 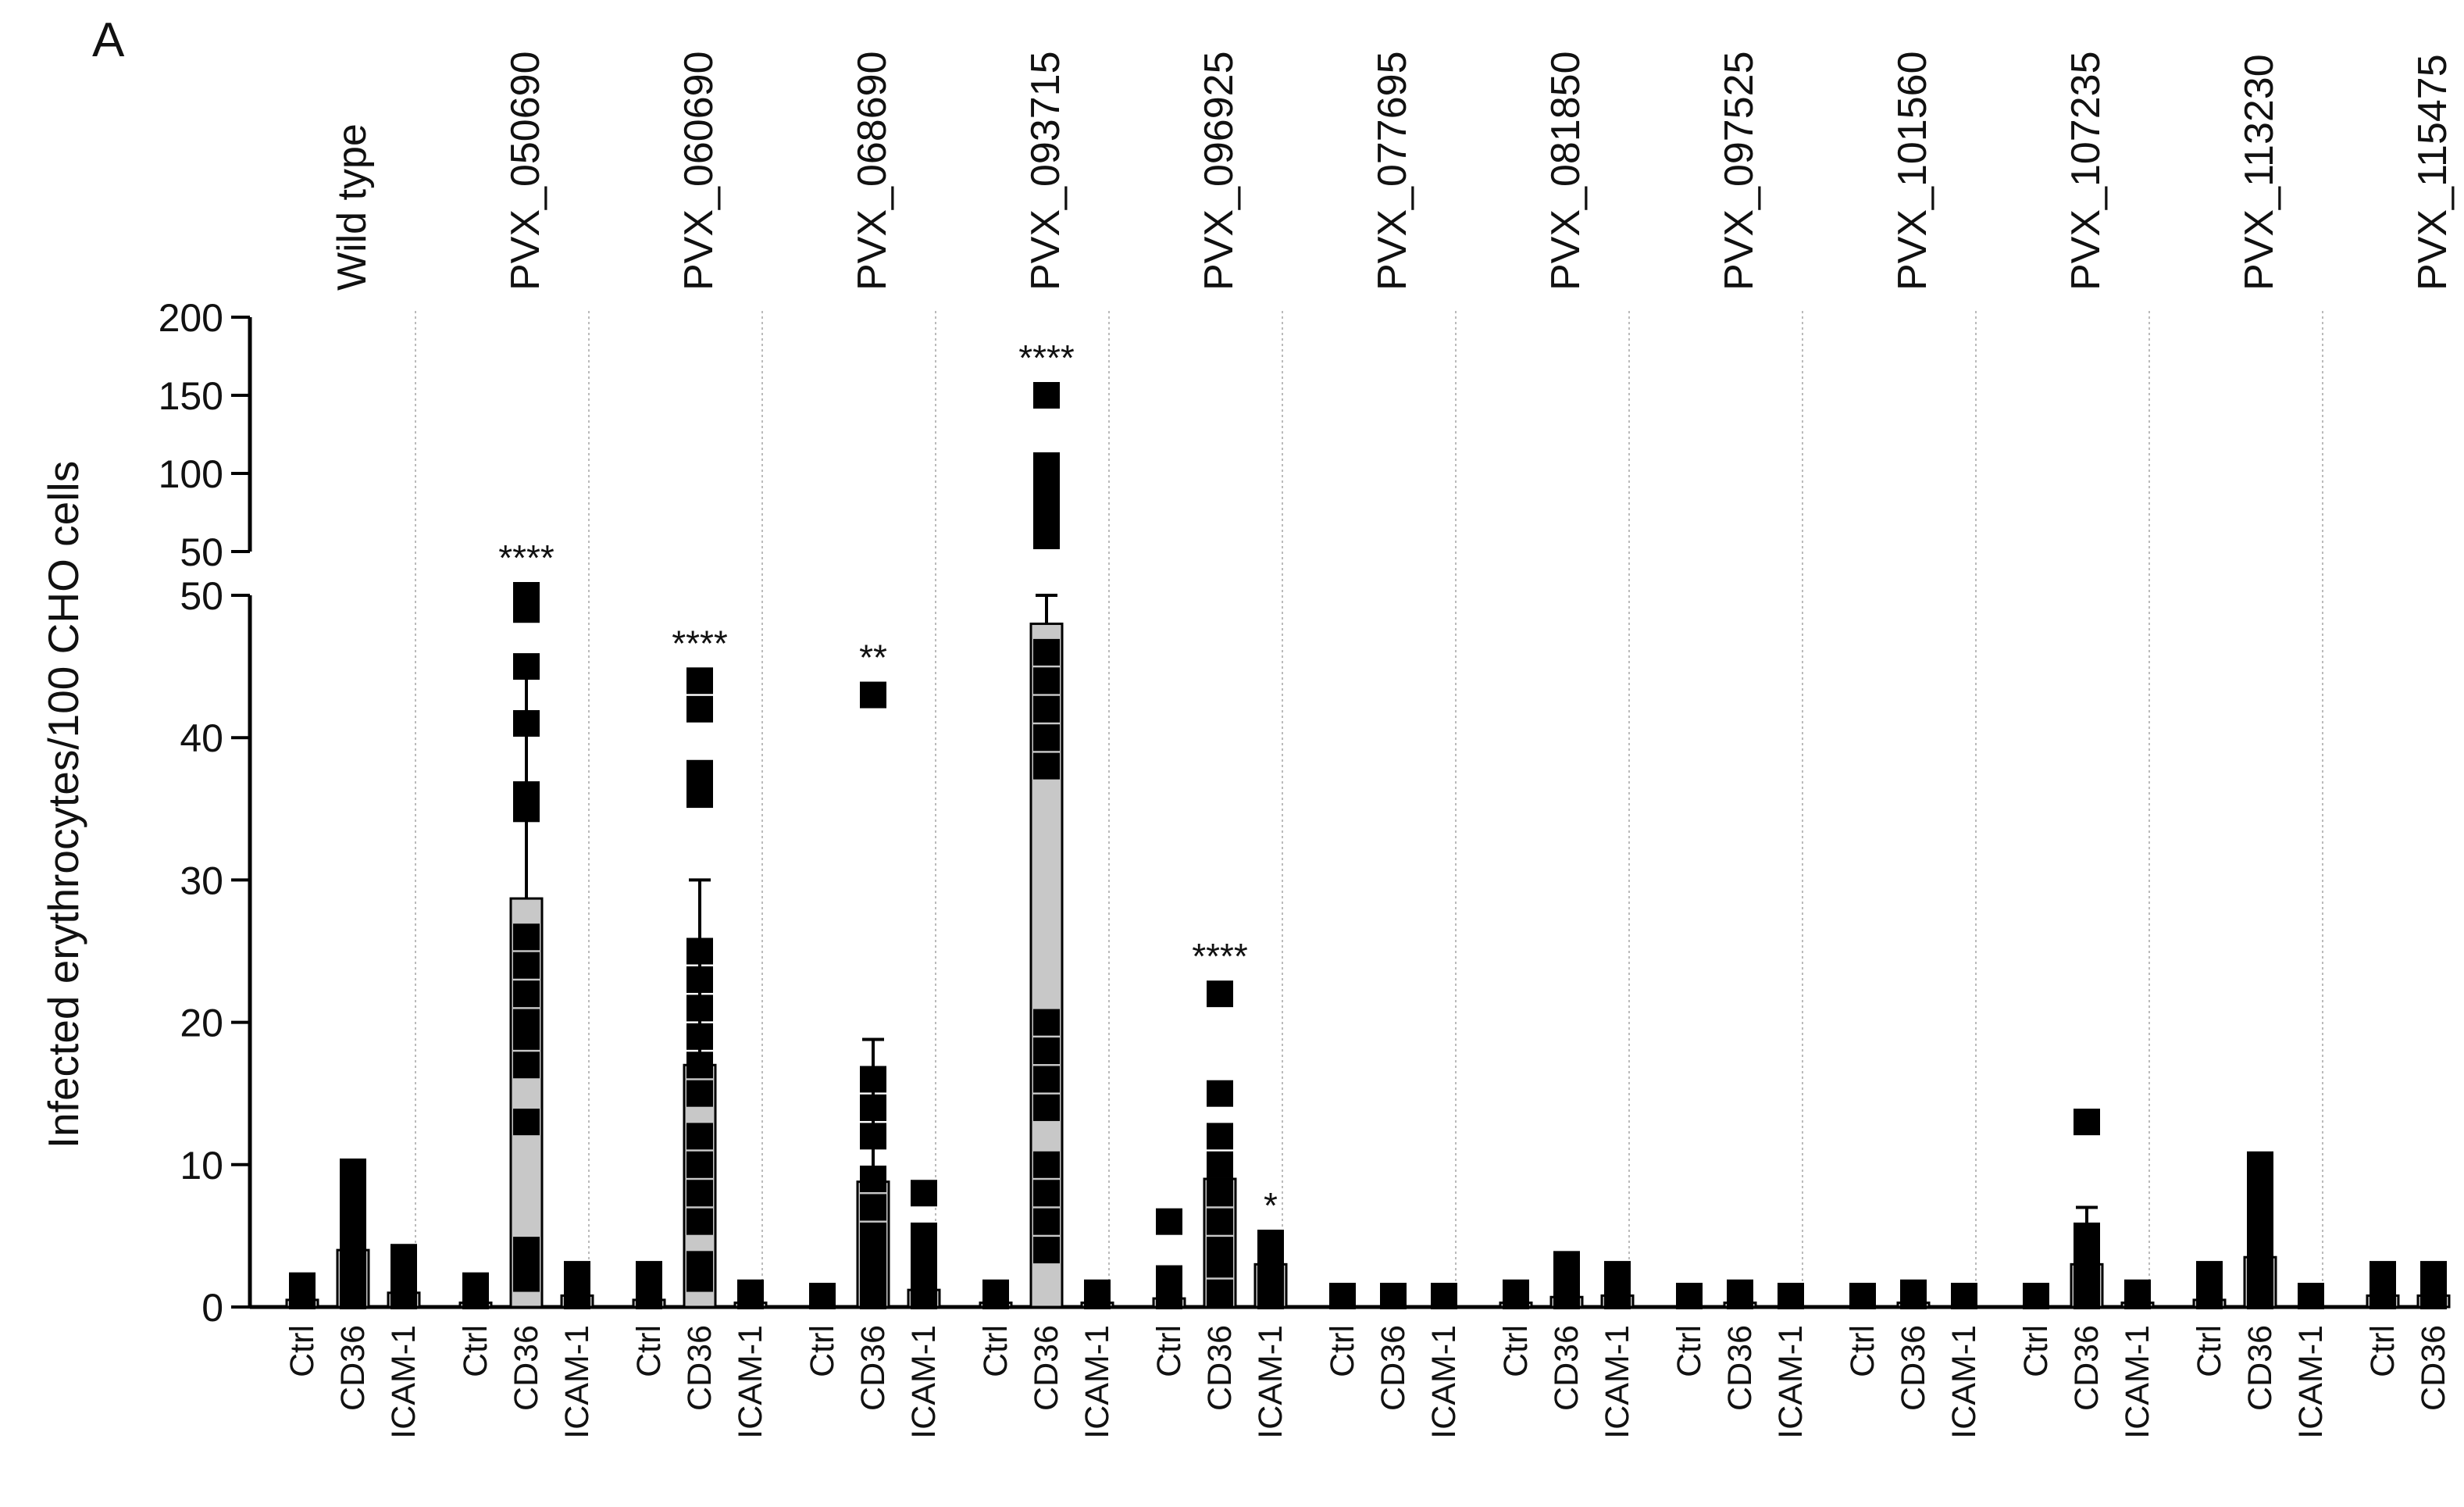 What do you see at coordinates (109, 40) in the screenshot?
I see `panel-label: A` at bounding box center [109, 40].